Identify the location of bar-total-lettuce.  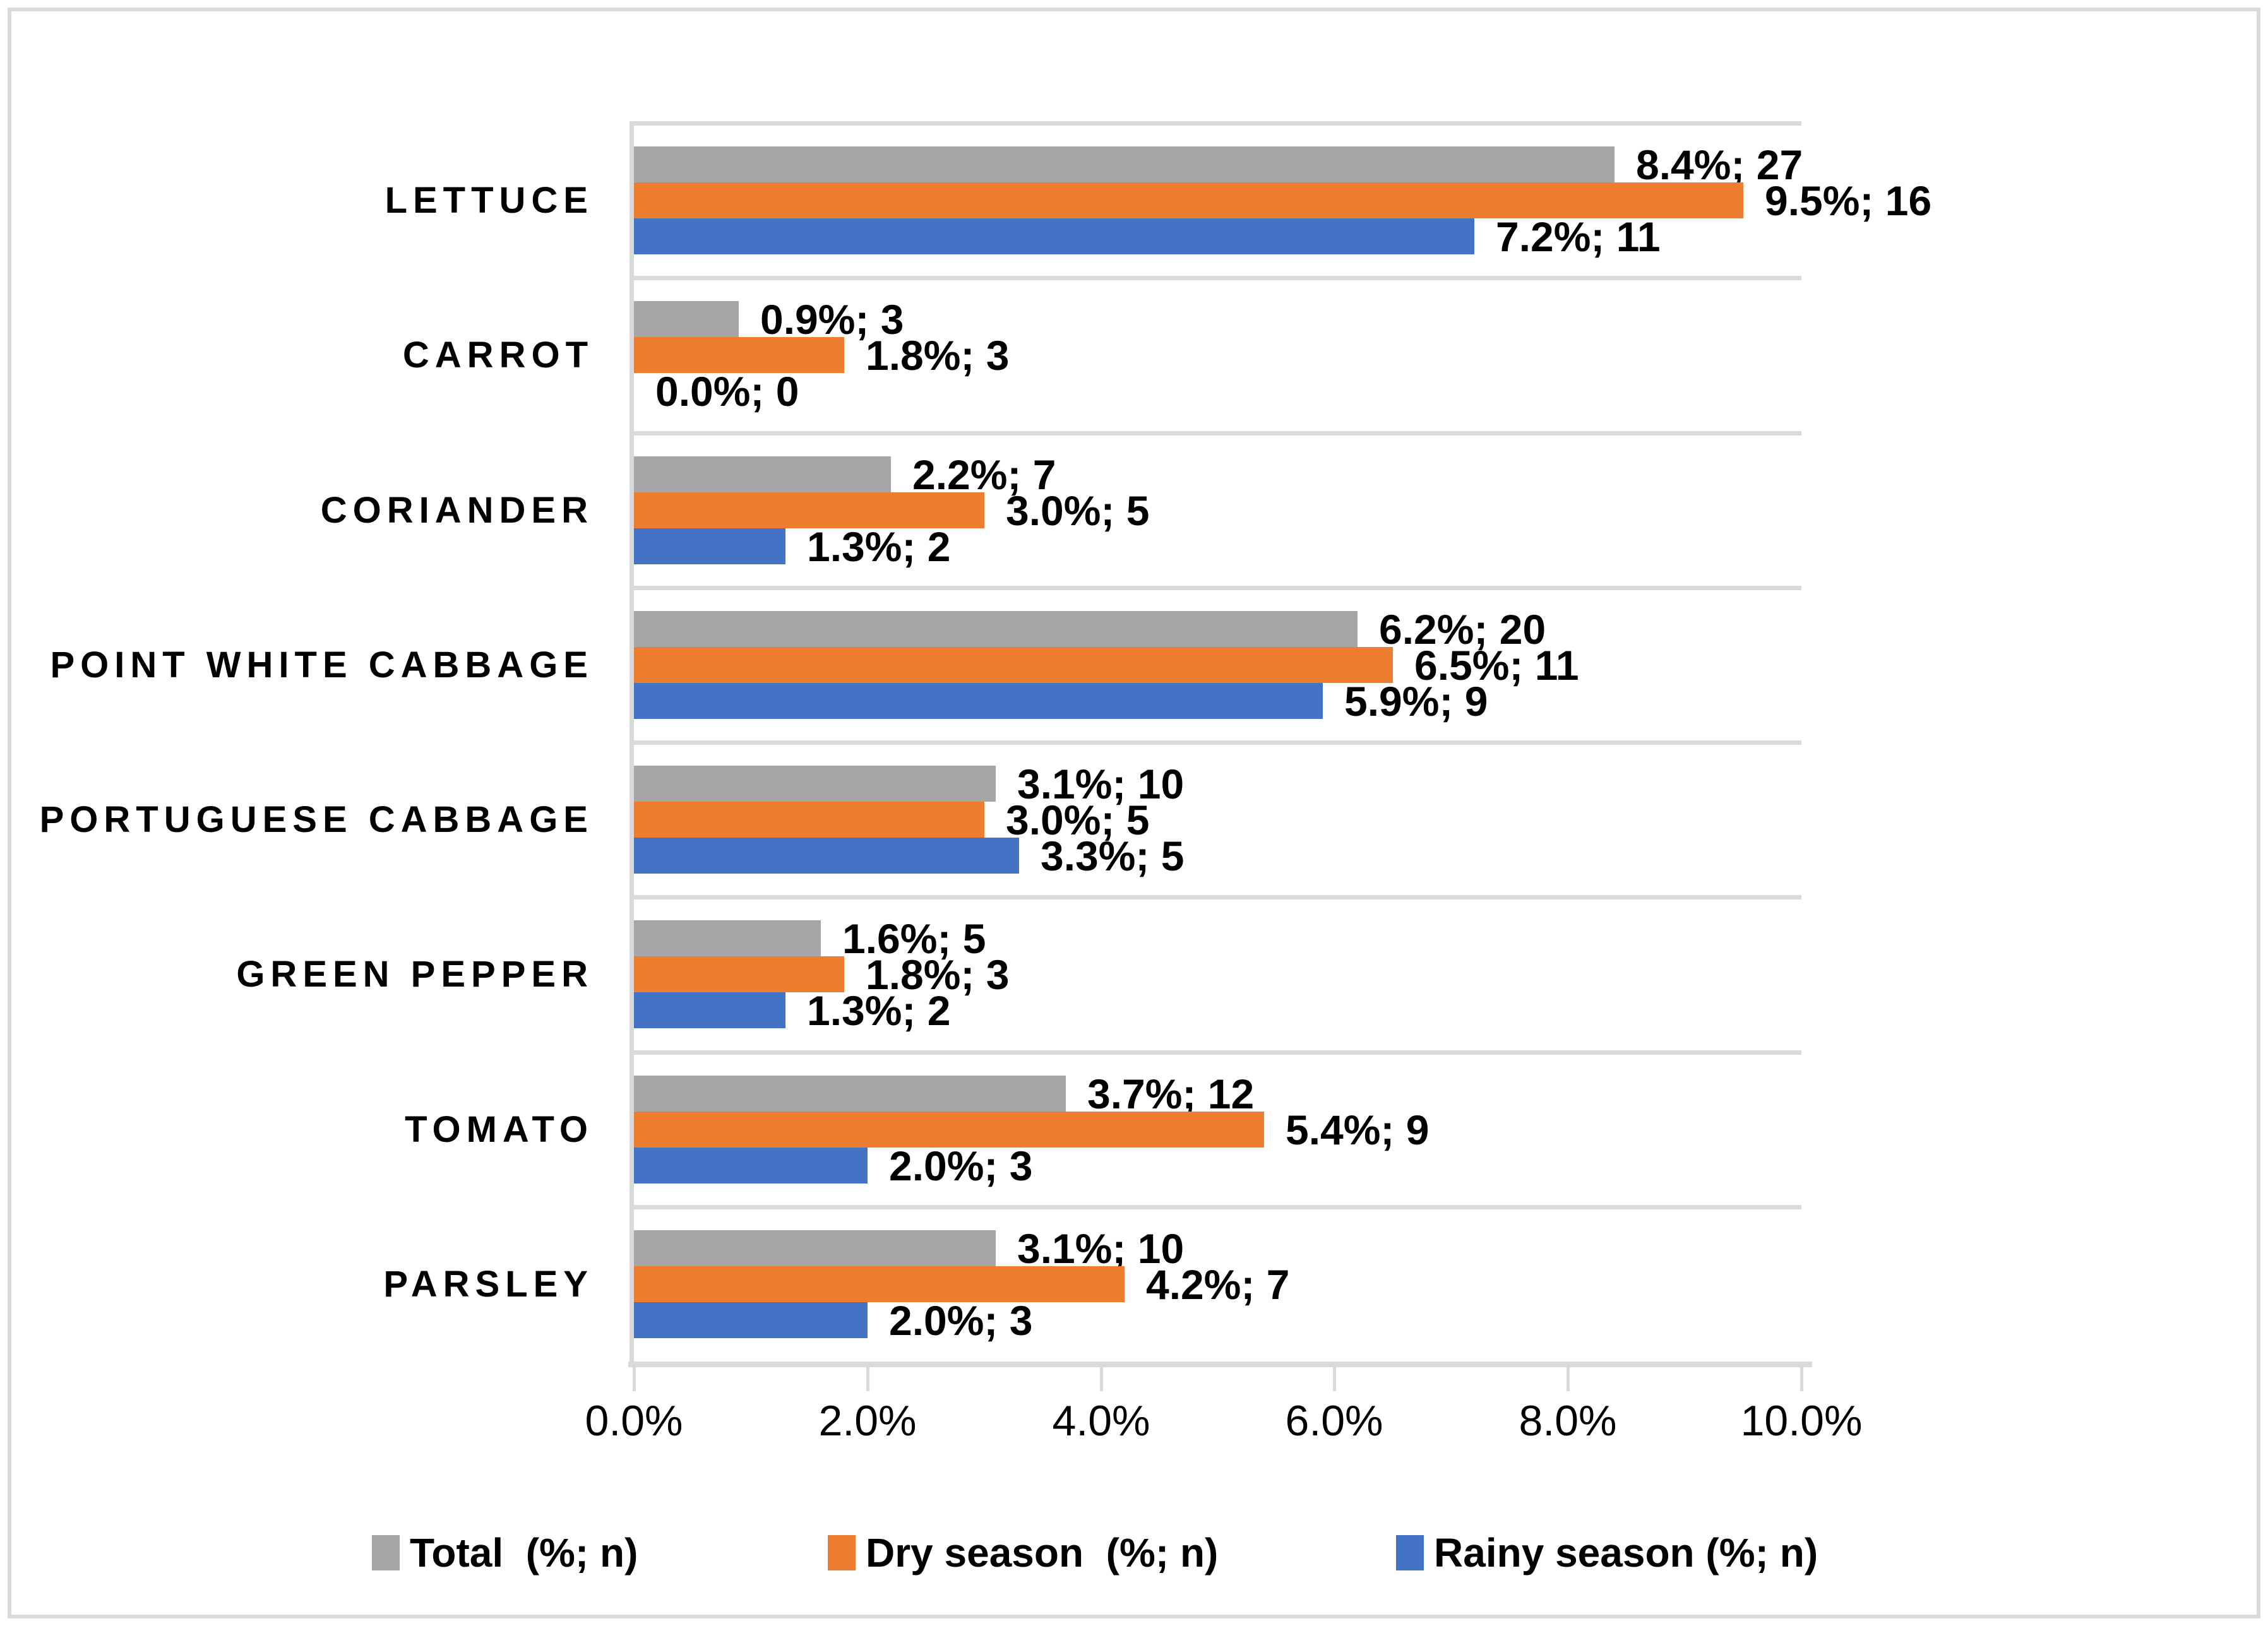
(1124, 164).